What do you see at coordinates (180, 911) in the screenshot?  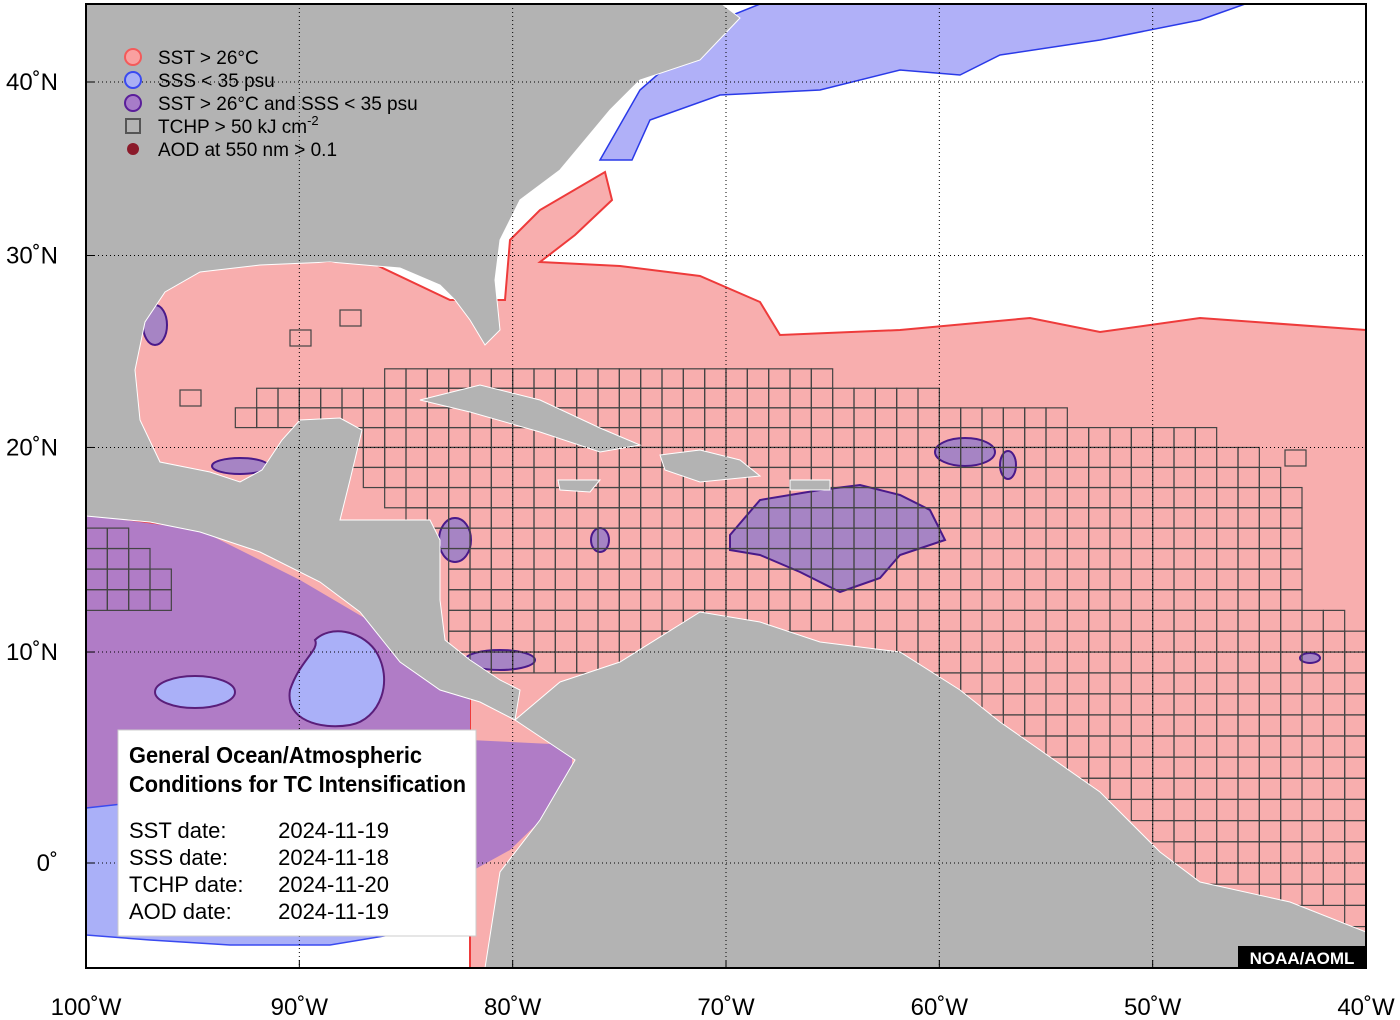 I see `date-label: AOD date:` at bounding box center [180, 911].